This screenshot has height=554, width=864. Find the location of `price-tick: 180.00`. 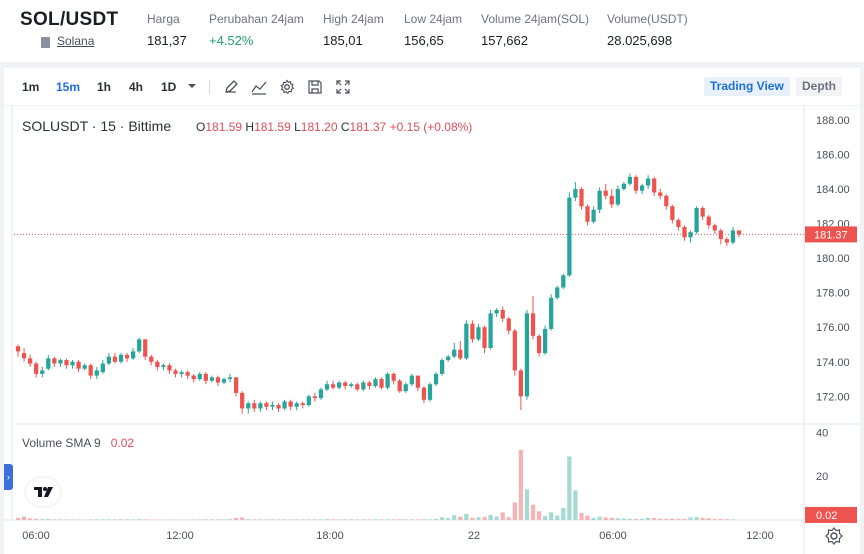

price-tick: 180.00 is located at coordinates (833, 259).